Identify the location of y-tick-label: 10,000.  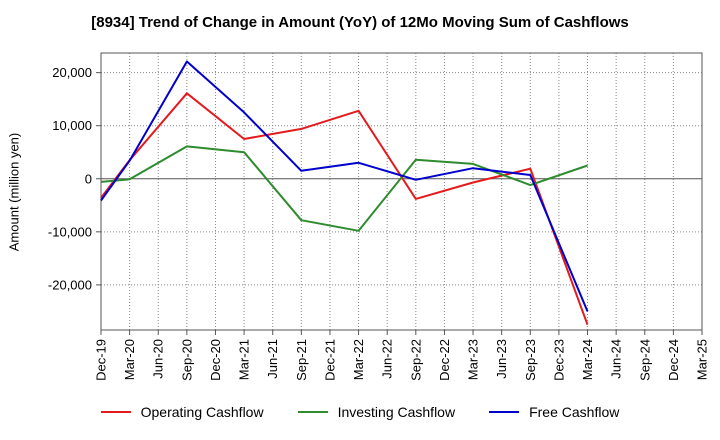
(72, 125).